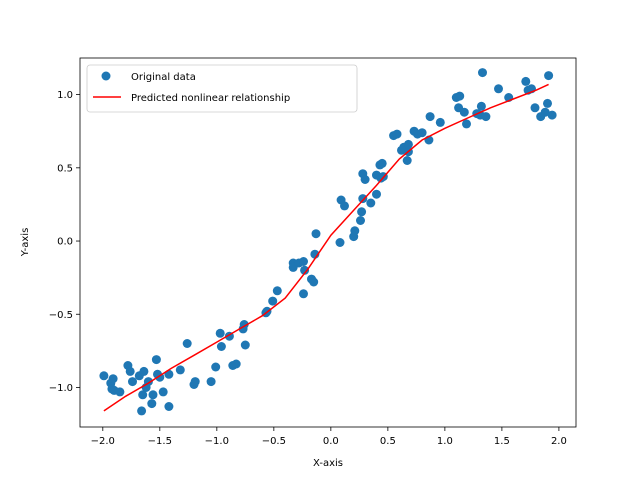  What do you see at coordinates (217, 441) in the screenshot?
I see `x-tick-label: −1.0` at bounding box center [217, 441].